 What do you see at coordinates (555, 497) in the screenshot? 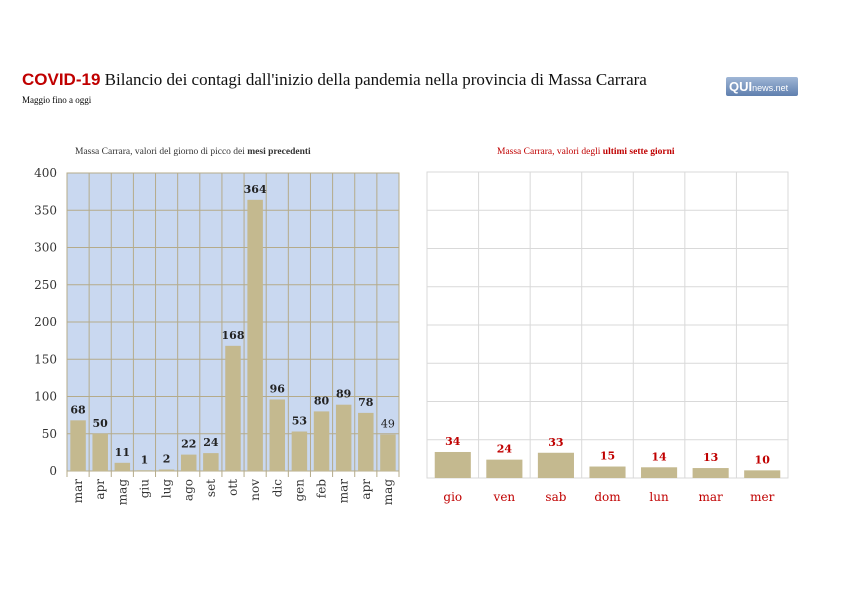
I see `right-xtick-label: sab` at bounding box center [555, 497].